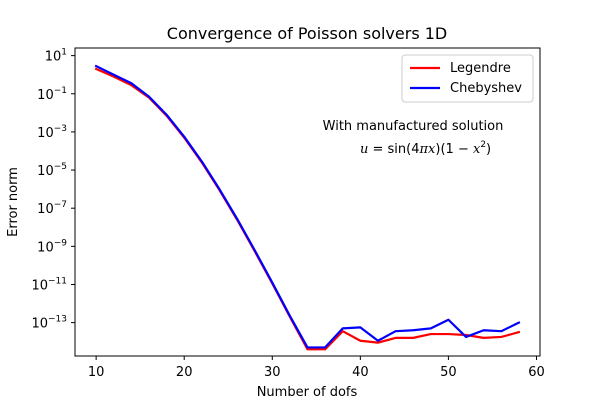 The height and width of the screenshot is (400, 600). Describe the element at coordinates (52, 208) in the screenshot. I see `y-tick-label: 10⁻⁷` at that location.